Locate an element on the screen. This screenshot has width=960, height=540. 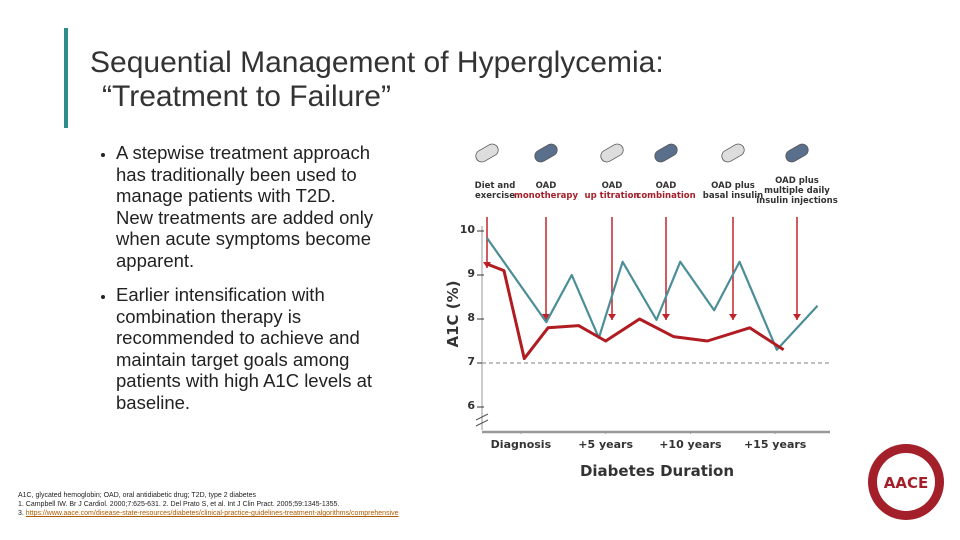
x-axis-title: Diabetes Duration is located at coordinates (657, 471).